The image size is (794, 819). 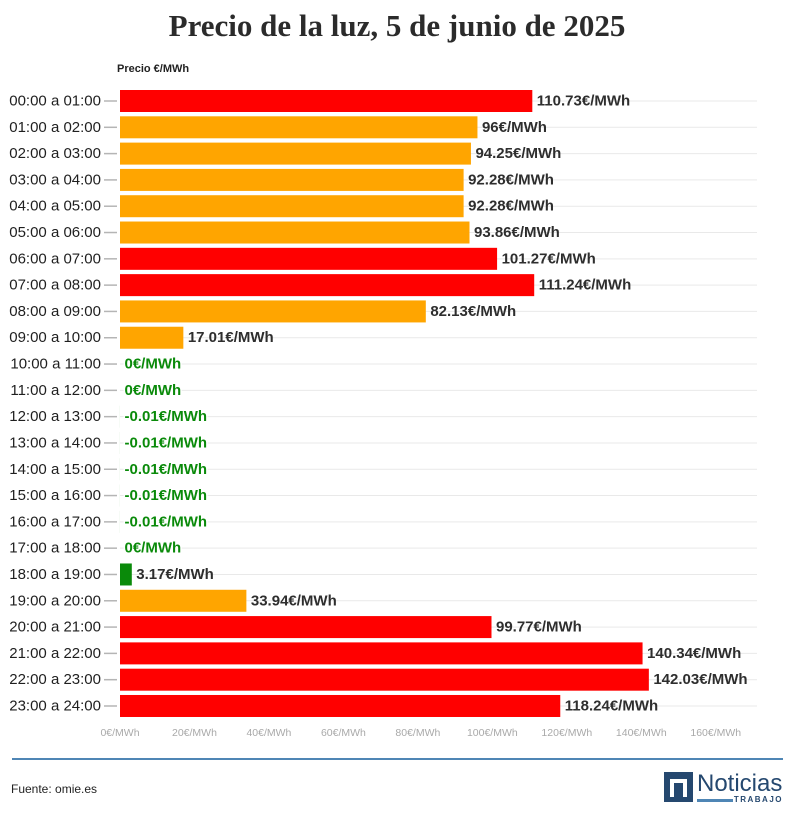 I want to click on category-label-hour-19: 19:00 a 20:00, so click(x=55, y=600).